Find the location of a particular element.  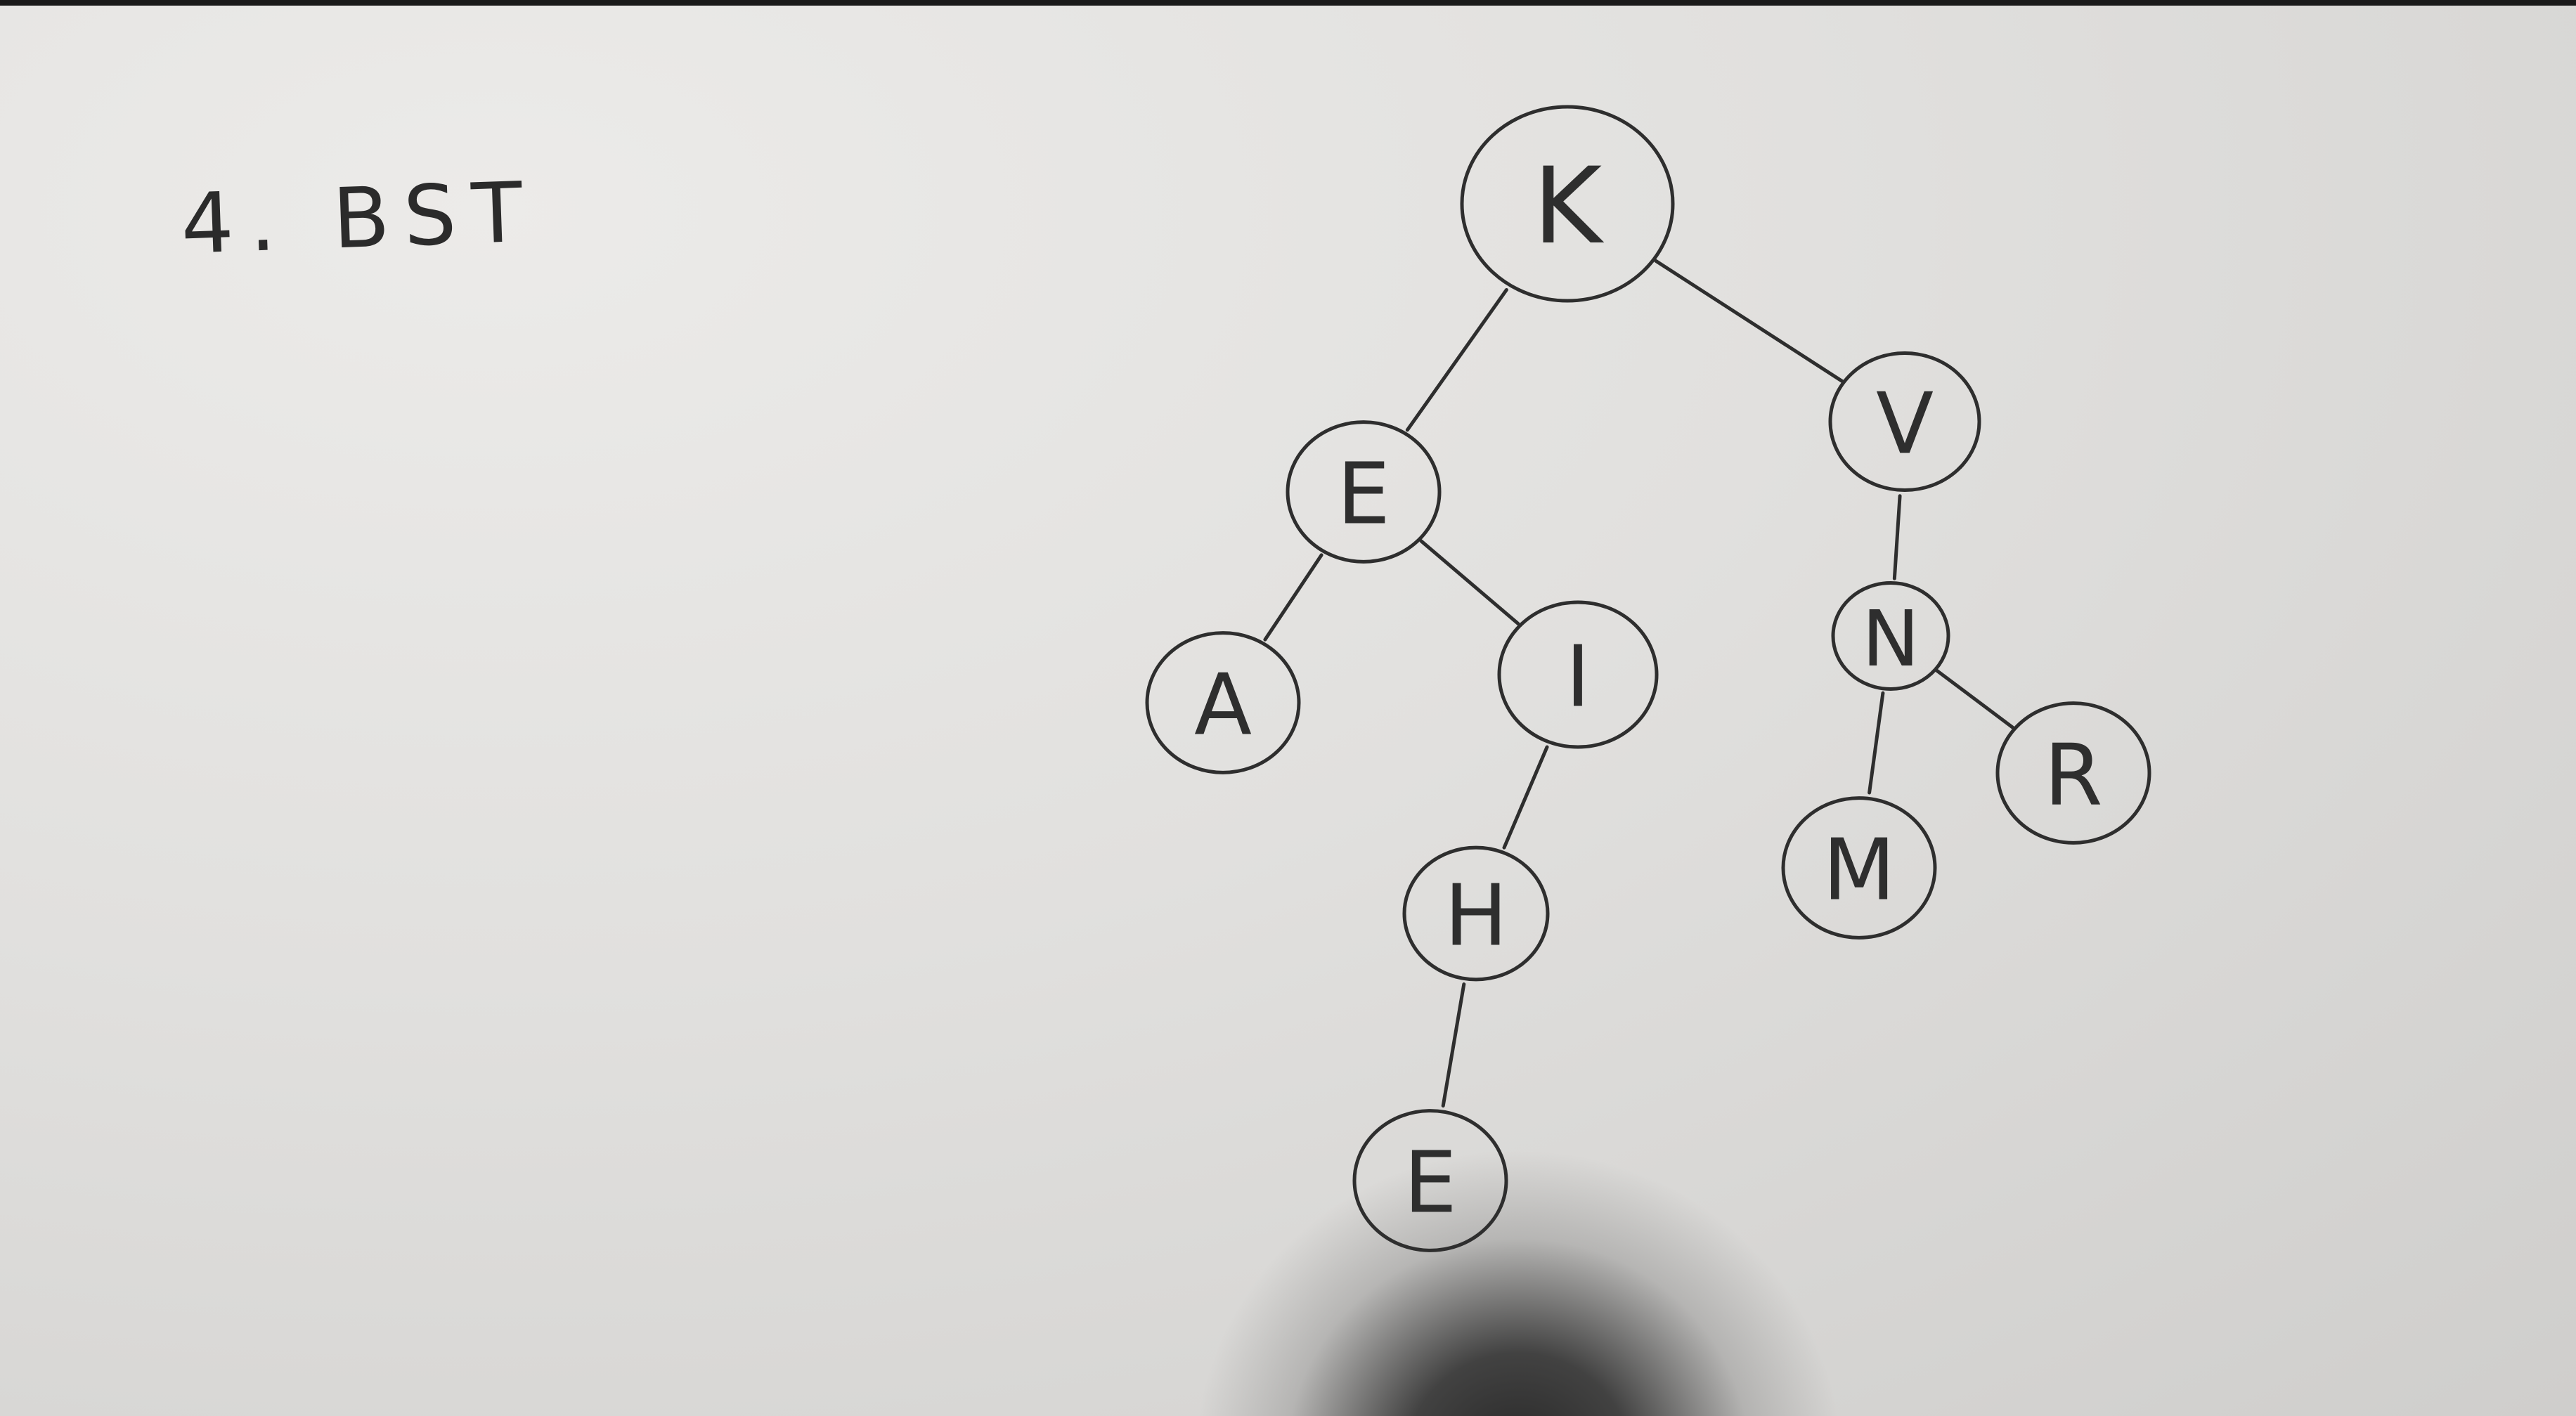

node-label: K is located at coordinates (1569, 206).